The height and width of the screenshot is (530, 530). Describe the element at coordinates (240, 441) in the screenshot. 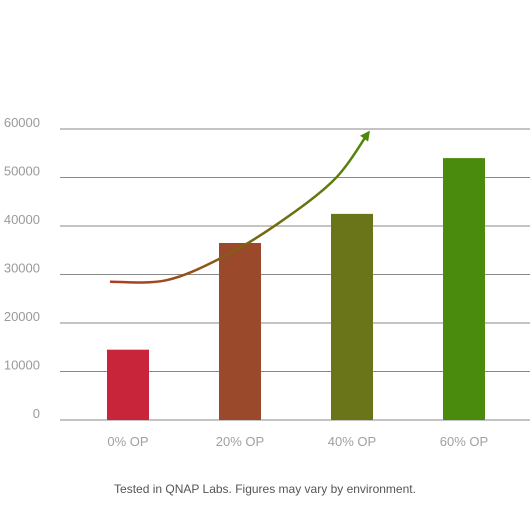

I see `x-category-label: 20% OP` at that location.